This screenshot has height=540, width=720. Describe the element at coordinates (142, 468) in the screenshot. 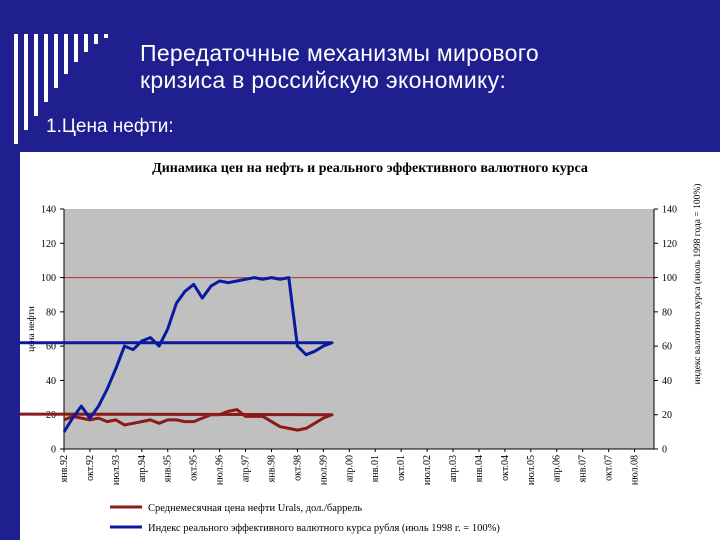

I see `x-tick-label: апр.94` at that location.